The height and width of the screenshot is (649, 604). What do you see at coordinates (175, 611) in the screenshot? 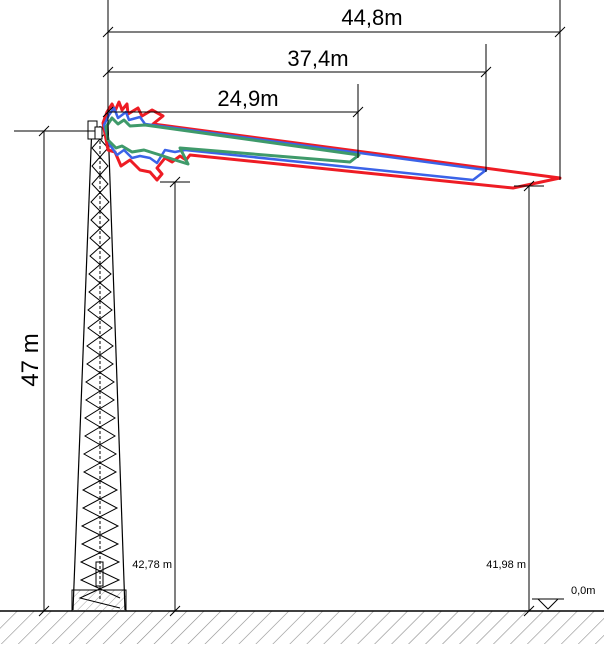
I see `dim-tick-42-78-bottom` at bounding box center [175, 611].